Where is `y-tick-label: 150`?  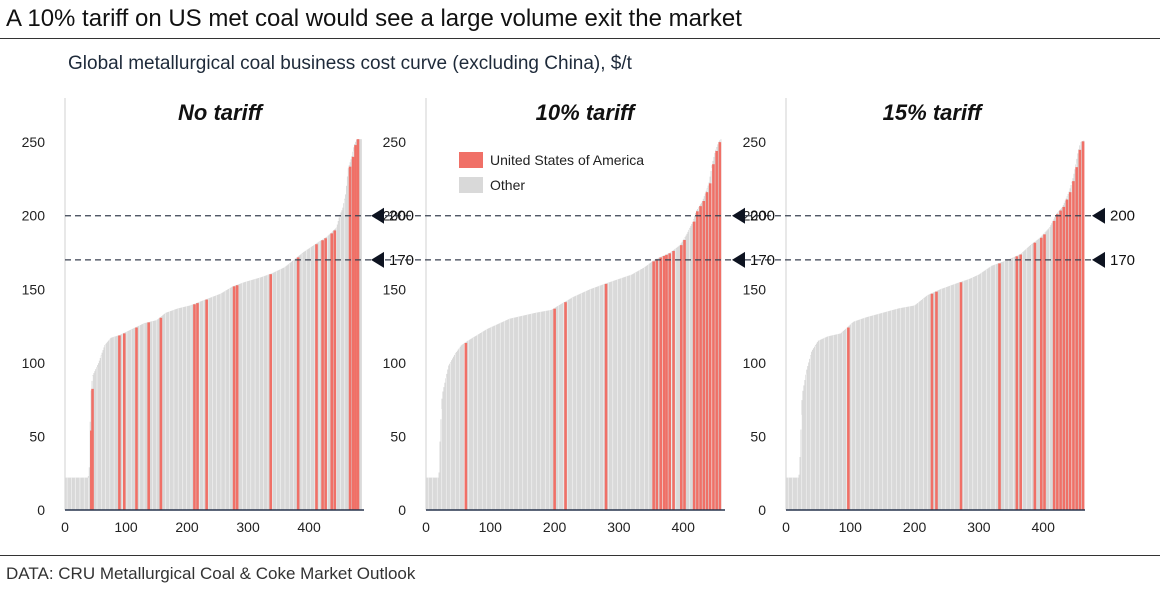
y-tick-label: 150 is located at coordinates (34, 289).